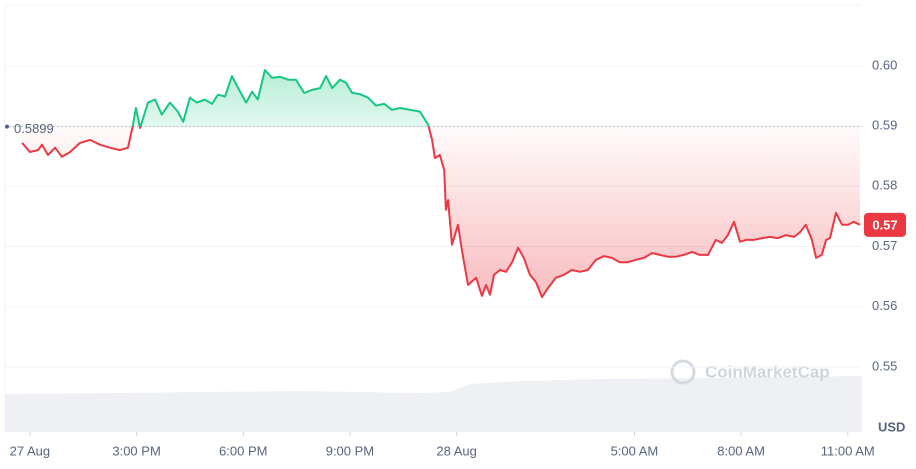  Describe the element at coordinates (891, 426) in the screenshot. I see `currency-label: USD` at that location.